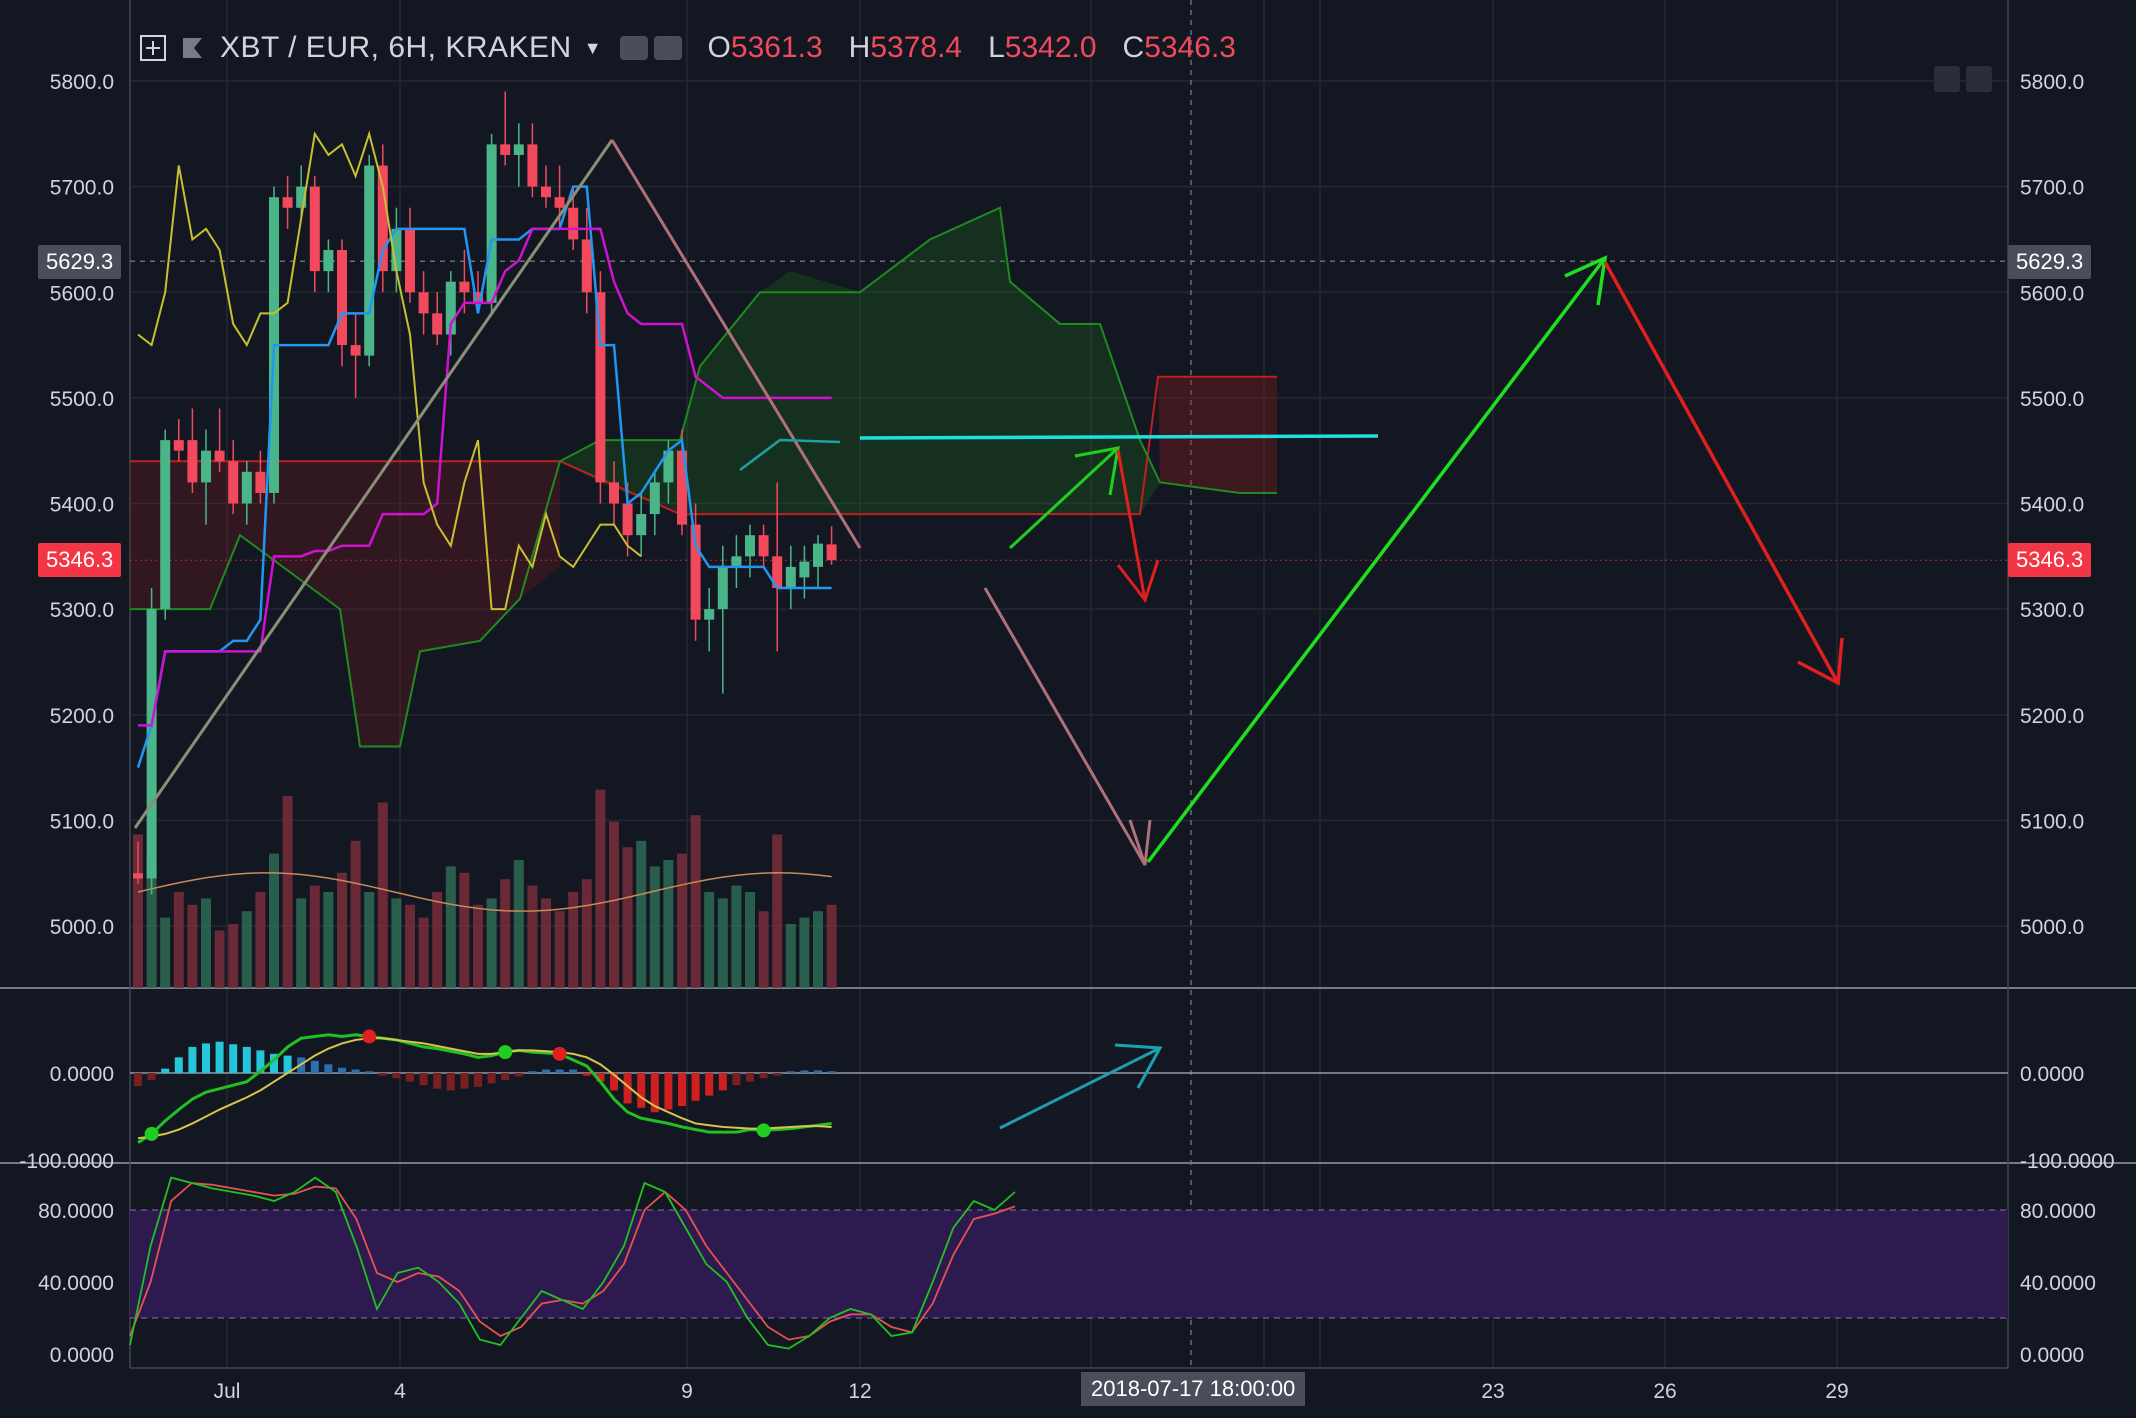 The width and height of the screenshot is (2136, 1418). What do you see at coordinates (1080, 1088) in the screenshot?
I see `macd-projection-arrow` at bounding box center [1080, 1088].